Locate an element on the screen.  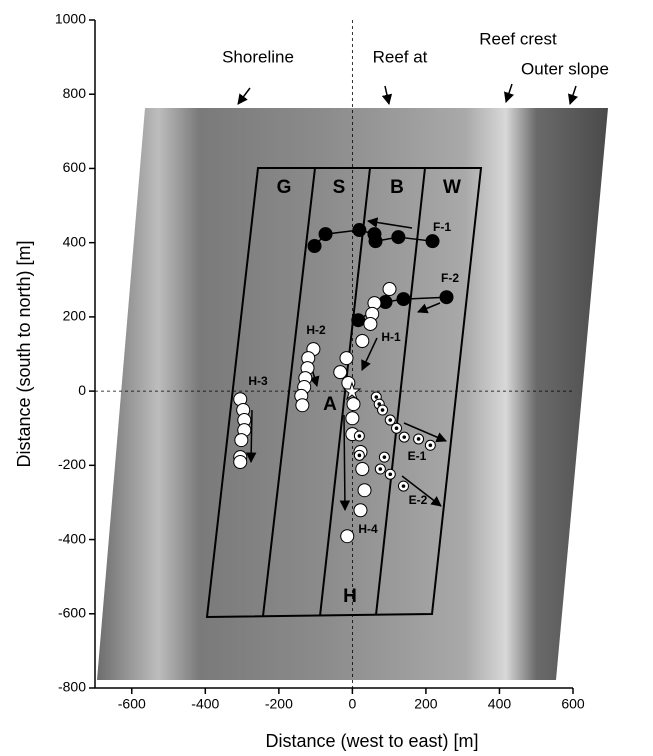
annotation: Reef at is located at coordinates (400, 56).